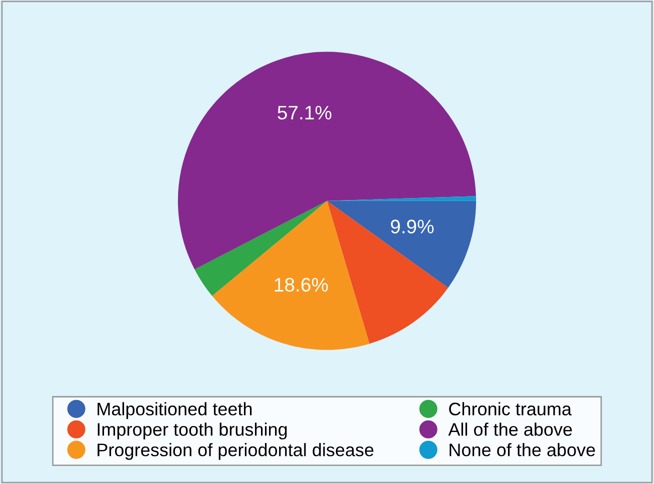  I want to click on data-label: 18.6%, so click(301, 285).